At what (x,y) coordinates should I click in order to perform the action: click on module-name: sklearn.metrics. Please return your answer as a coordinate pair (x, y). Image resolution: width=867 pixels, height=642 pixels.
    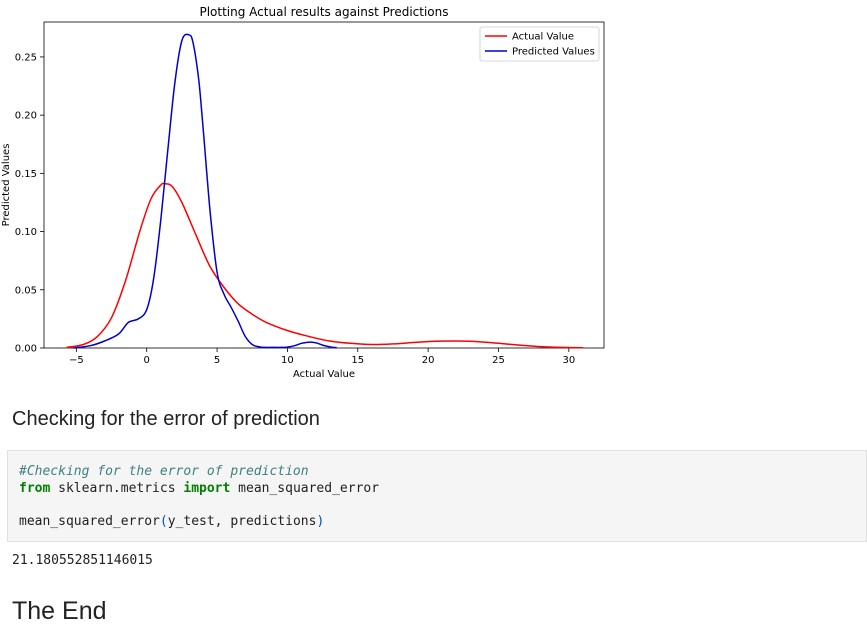
    Looking at the image, I should click on (117, 488).